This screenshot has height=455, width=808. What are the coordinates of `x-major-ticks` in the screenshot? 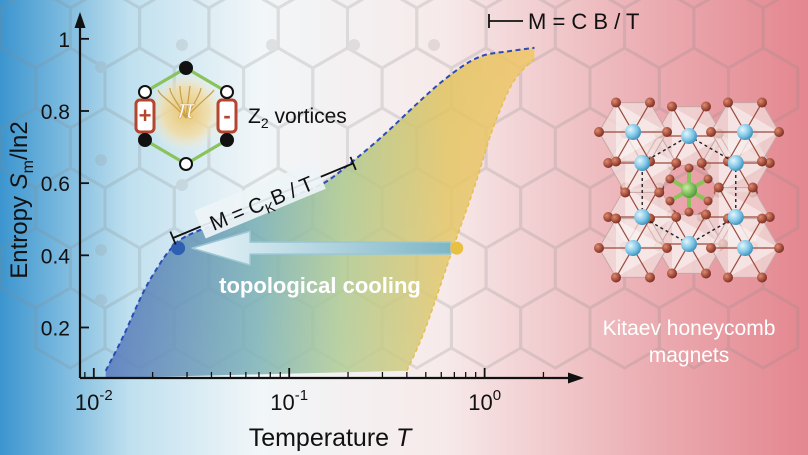 It's located at (289, 373).